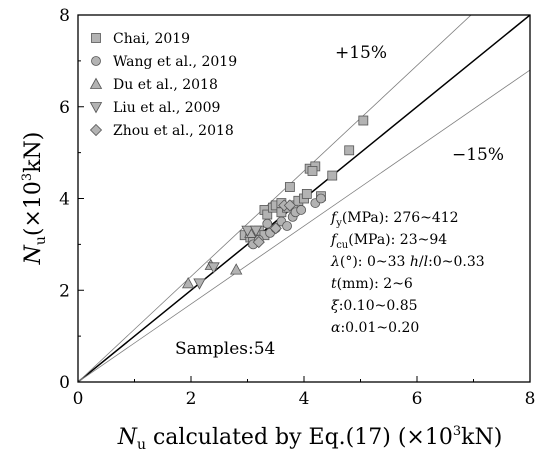 The image size is (550, 454). Describe the element at coordinates (64, 16) in the screenshot. I see `y-tick-label: 8` at that location.